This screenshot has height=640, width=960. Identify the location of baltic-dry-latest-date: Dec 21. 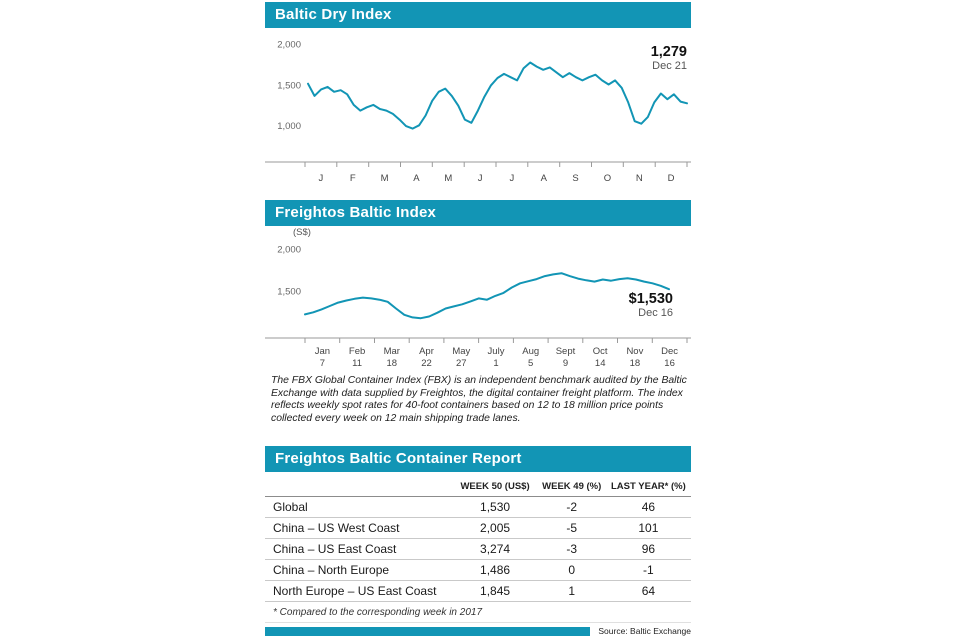
(669, 66).